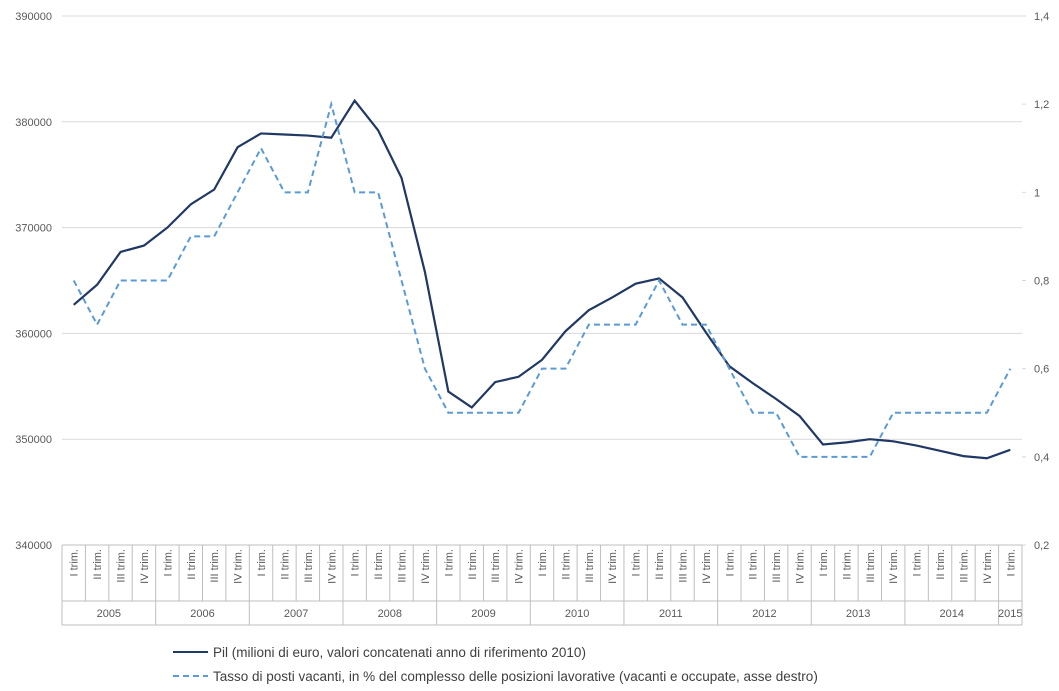 This screenshot has width=1059, height=691. What do you see at coordinates (202, 614) in the screenshot?
I see `x-group-label: 2006` at bounding box center [202, 614].